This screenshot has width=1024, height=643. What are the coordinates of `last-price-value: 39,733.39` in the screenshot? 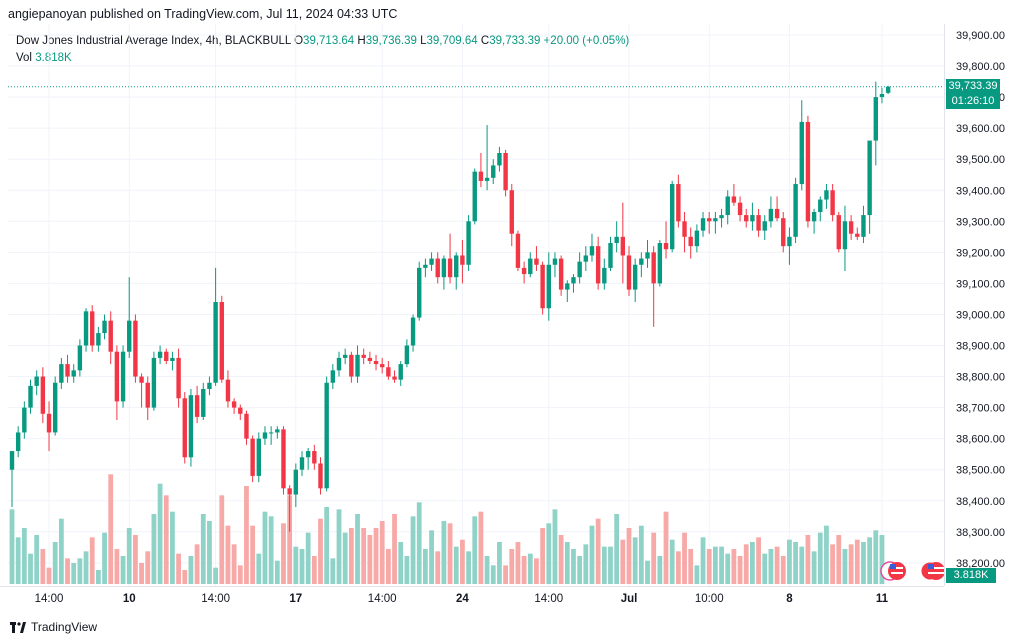 It's located at (973, 85).